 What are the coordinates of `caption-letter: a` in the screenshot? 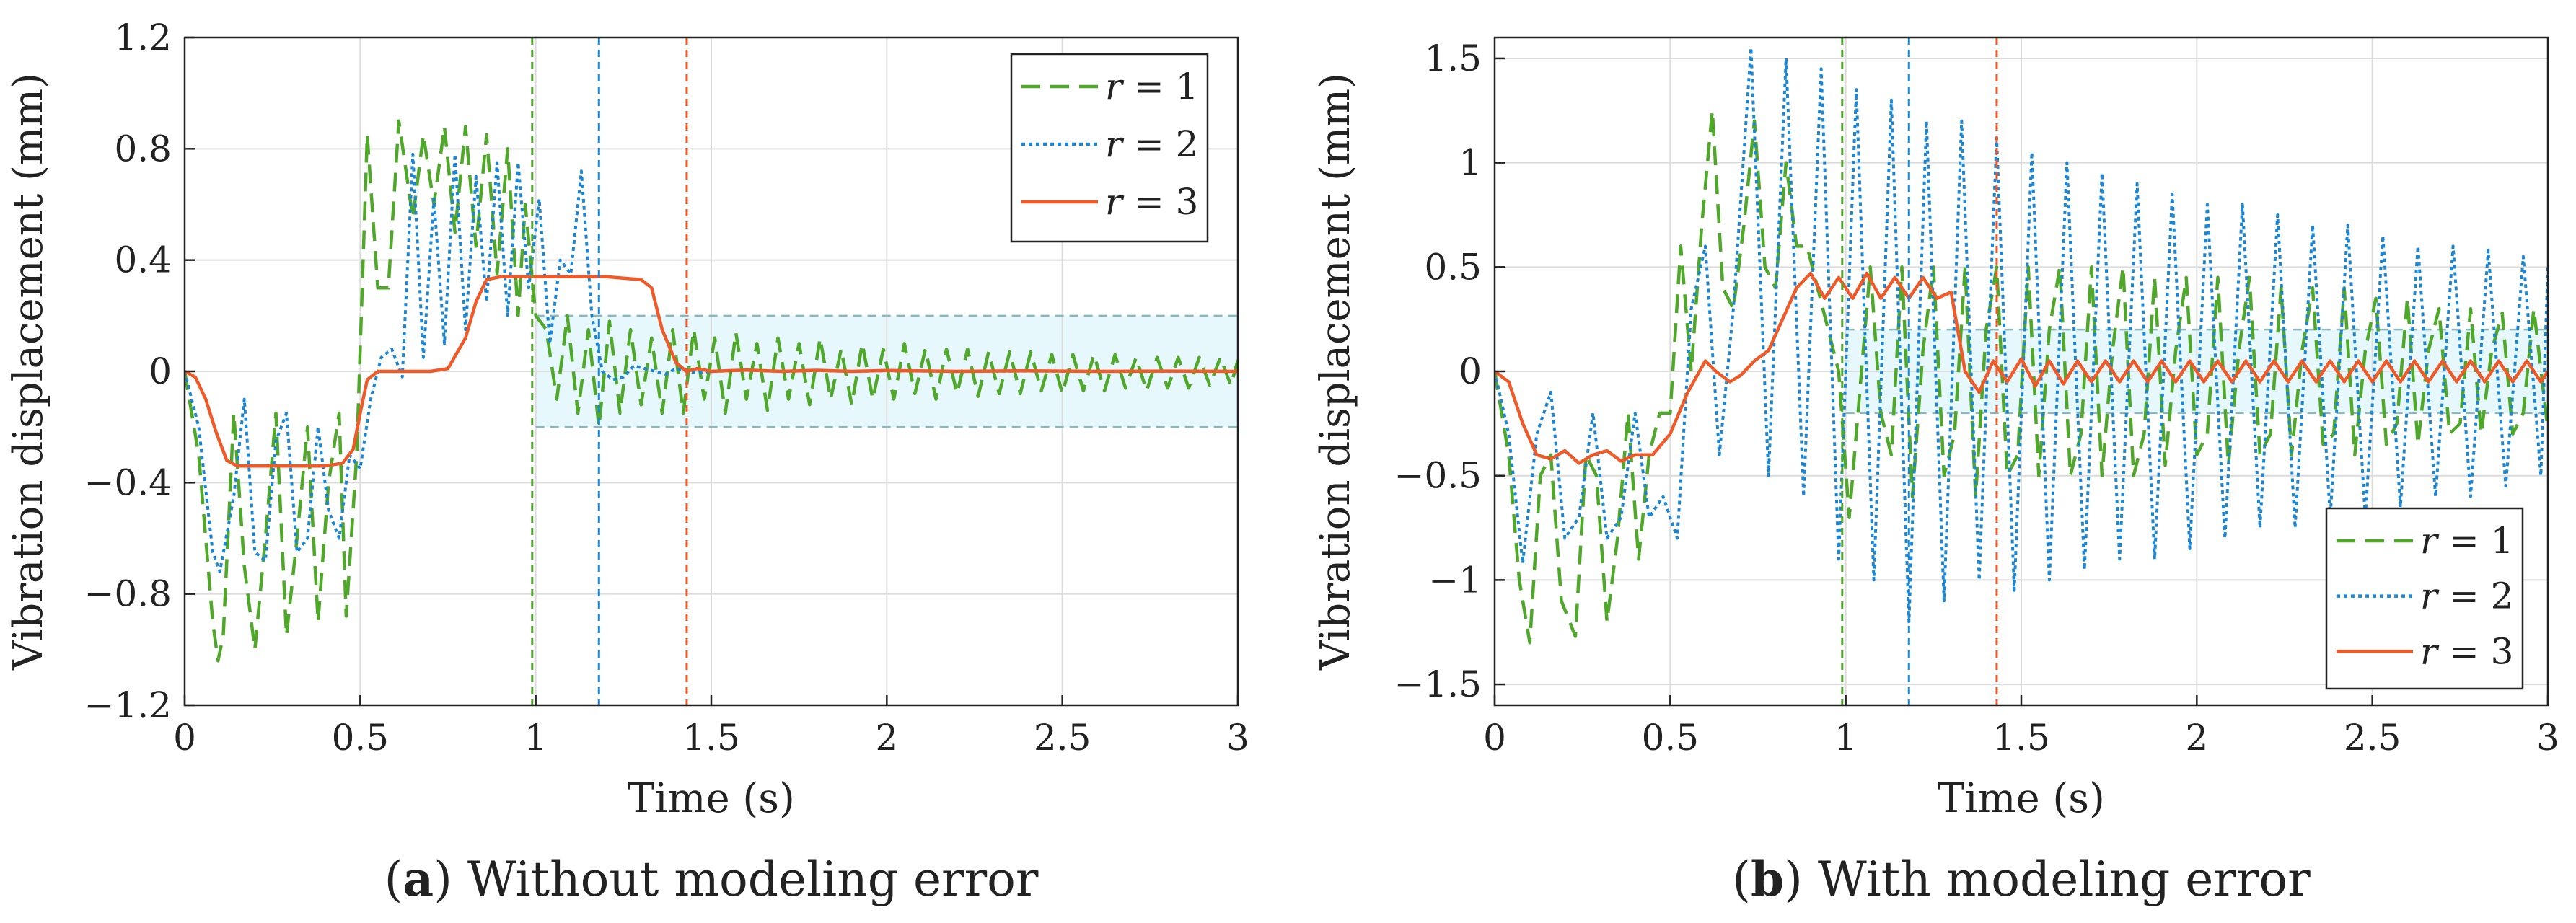 It's located at (418, 879).